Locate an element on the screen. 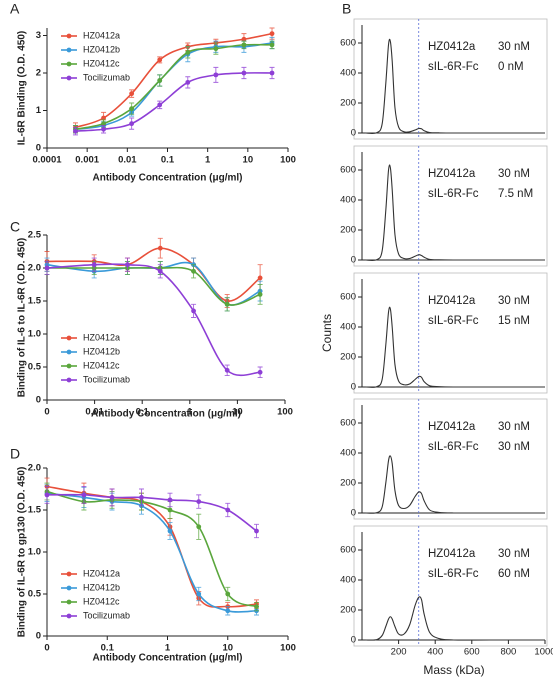  y-tick-label: 2 is located at coordinates (38, 73).